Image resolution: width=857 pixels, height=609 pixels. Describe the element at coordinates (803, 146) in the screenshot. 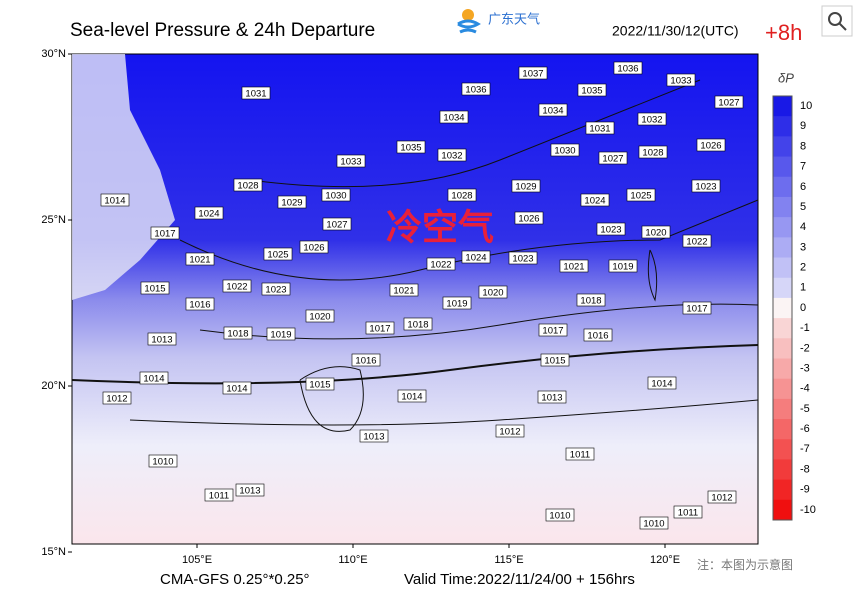

I see `colorbar-tick-label: 8` at that location.